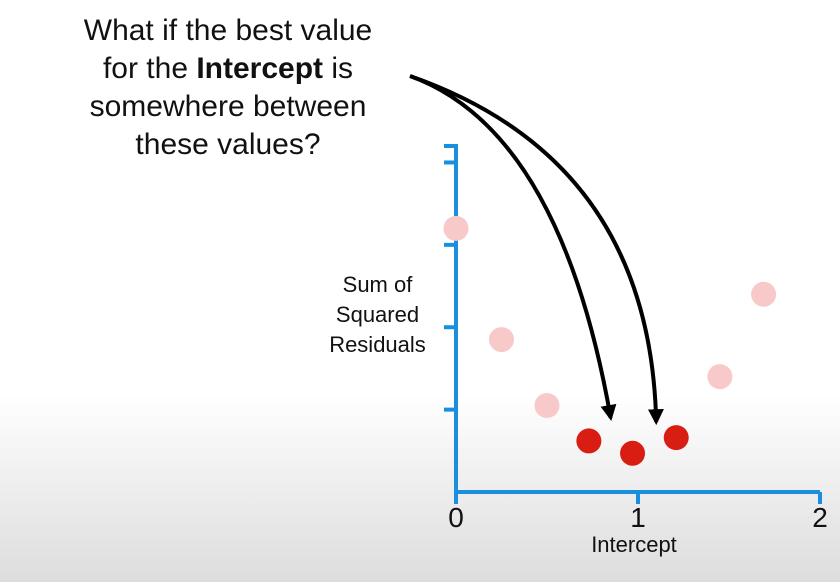  What do you see at coordinates (456, 517) in the screenshot?
I see `x-tick-label-0: 0` at bounding box center [456, 517].